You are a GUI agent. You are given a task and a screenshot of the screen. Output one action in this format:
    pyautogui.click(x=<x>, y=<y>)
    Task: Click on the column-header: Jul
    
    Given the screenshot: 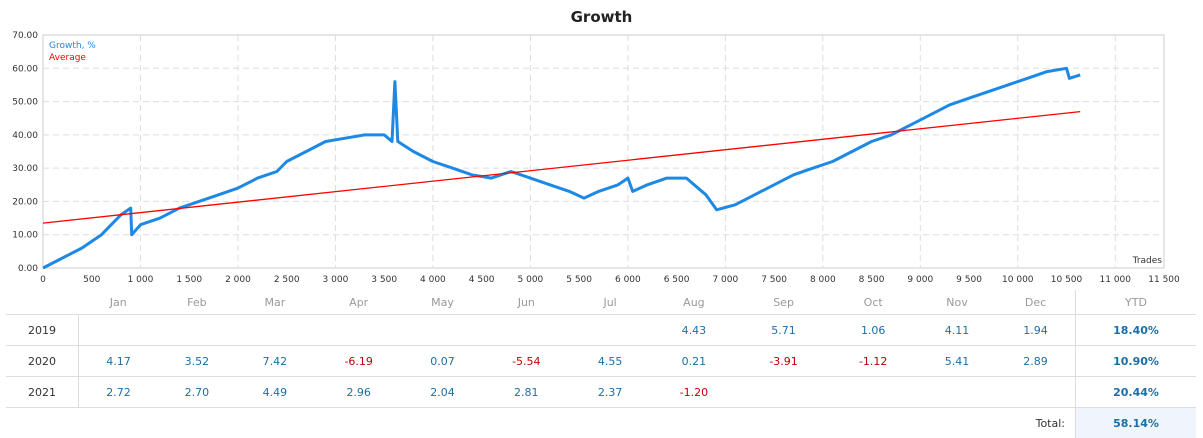 What is the action you would take?
    pyautogui.click(x=610, y=302)
    